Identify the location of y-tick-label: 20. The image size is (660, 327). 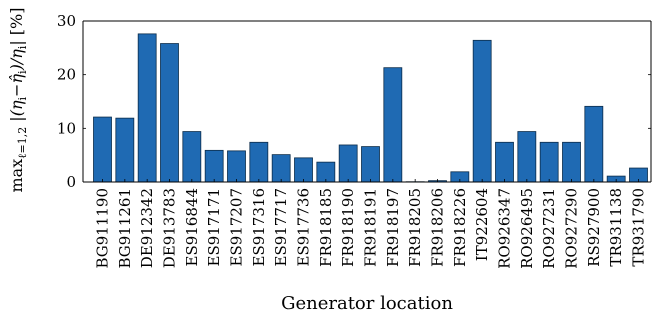
(66, 75).